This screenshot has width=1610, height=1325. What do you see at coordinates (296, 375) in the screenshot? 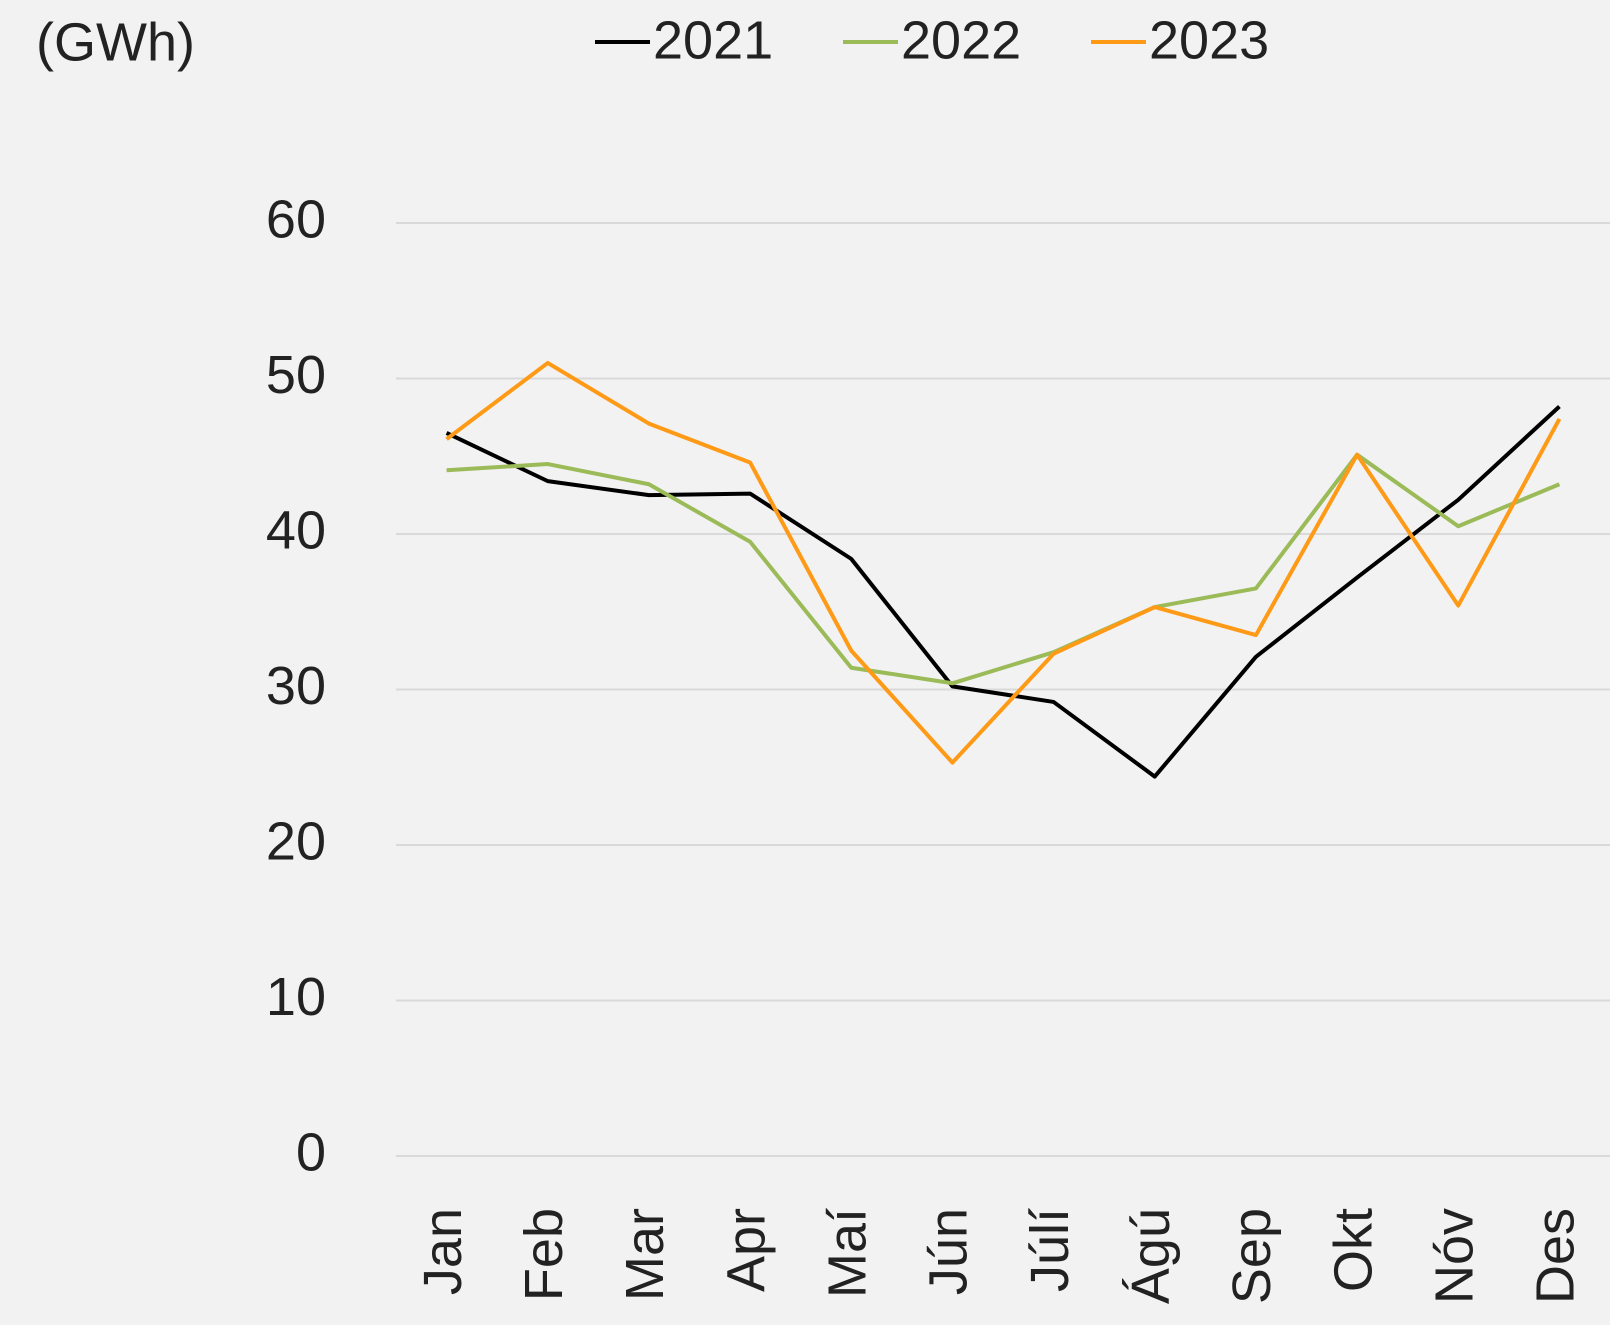
I see `y-tick-label: 50` at bounding box center [296, 375].